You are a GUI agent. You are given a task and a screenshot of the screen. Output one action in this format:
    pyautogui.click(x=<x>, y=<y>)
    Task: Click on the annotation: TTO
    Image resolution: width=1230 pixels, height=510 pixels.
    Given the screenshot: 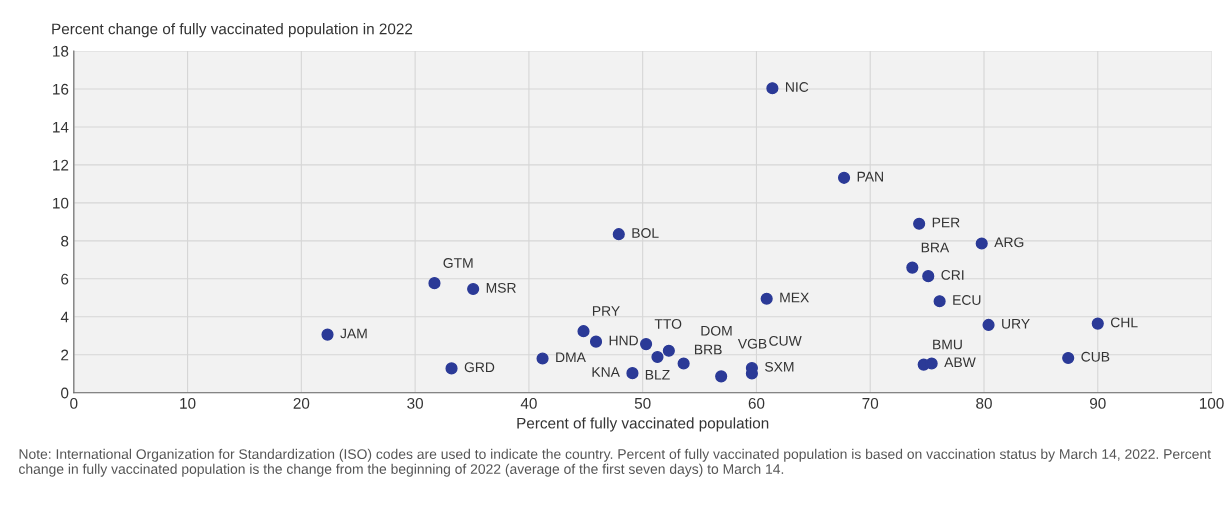 What is the action you would take?
    pyautogui.click(x=668, y=324)
    